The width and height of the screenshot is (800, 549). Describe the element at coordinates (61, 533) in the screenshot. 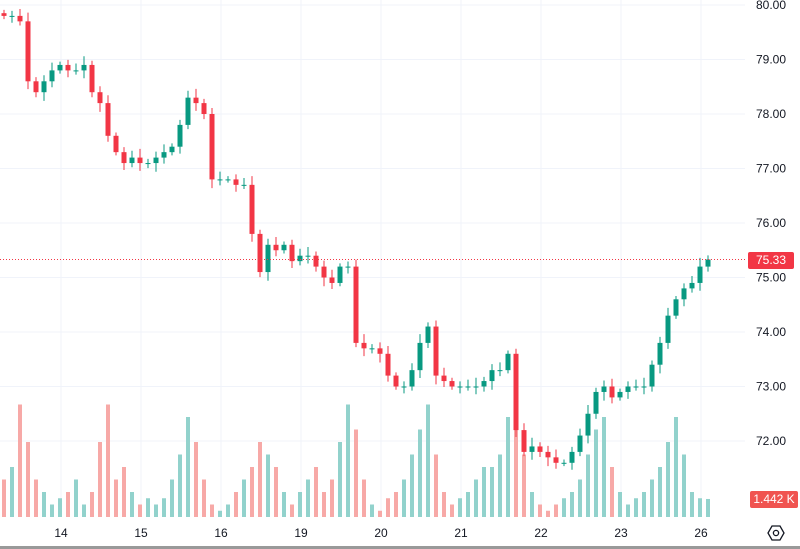

I see `x-tick-label: 14` at that location.